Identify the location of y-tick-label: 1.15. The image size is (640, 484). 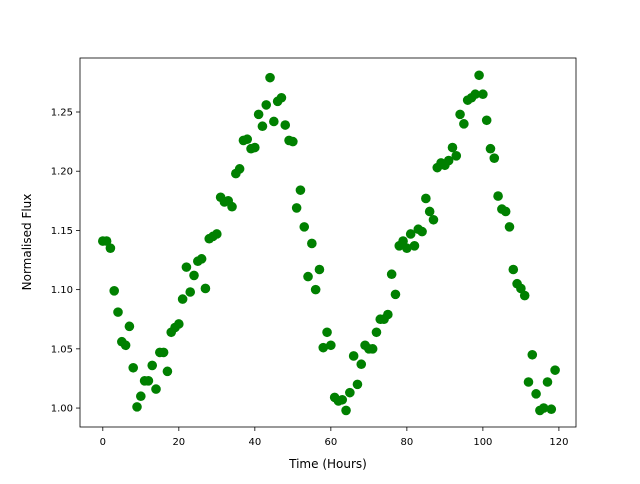
(62, 231).